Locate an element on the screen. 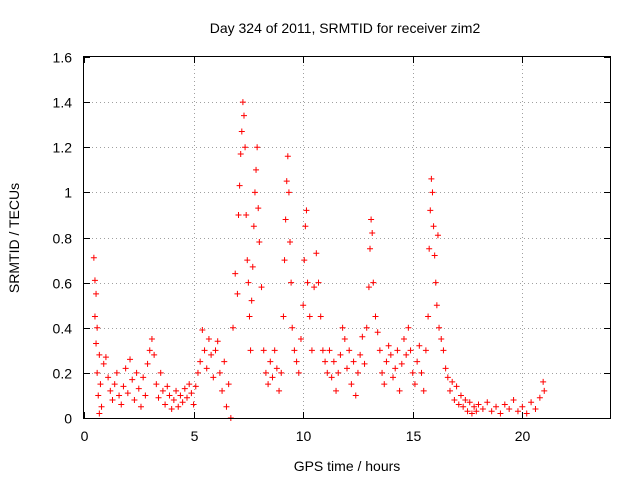  x-tick-label: 0 is located at coordinates (85, 436).